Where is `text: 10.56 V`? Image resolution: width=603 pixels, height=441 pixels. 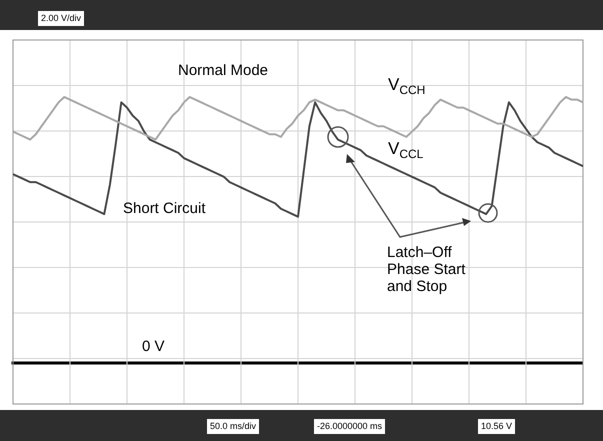
text: 10.56 V is located at coordinates (497, 426).